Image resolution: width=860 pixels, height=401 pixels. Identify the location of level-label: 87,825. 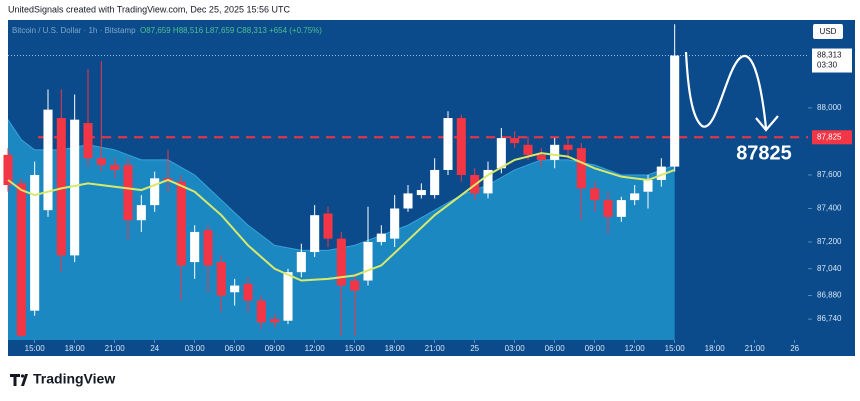
(829, 136).